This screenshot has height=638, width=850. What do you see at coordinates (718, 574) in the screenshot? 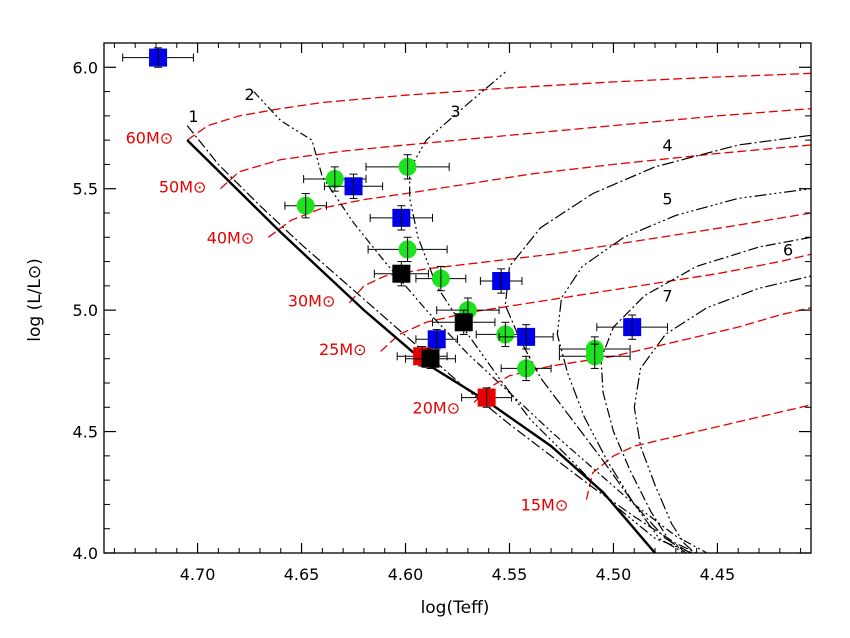
I see `x-tick-label: 4.45` at bounding box center [718, 574].